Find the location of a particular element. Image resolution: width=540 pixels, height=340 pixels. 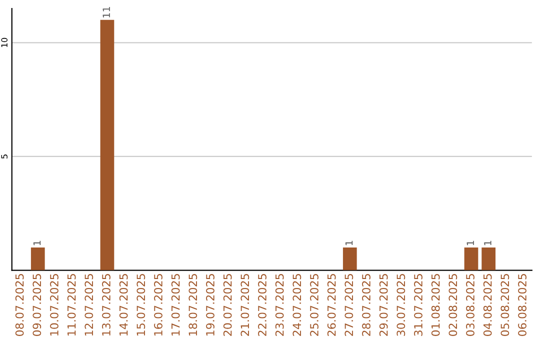

x-tick-label: 09.07.2025 is located at coordinates (37, 305).